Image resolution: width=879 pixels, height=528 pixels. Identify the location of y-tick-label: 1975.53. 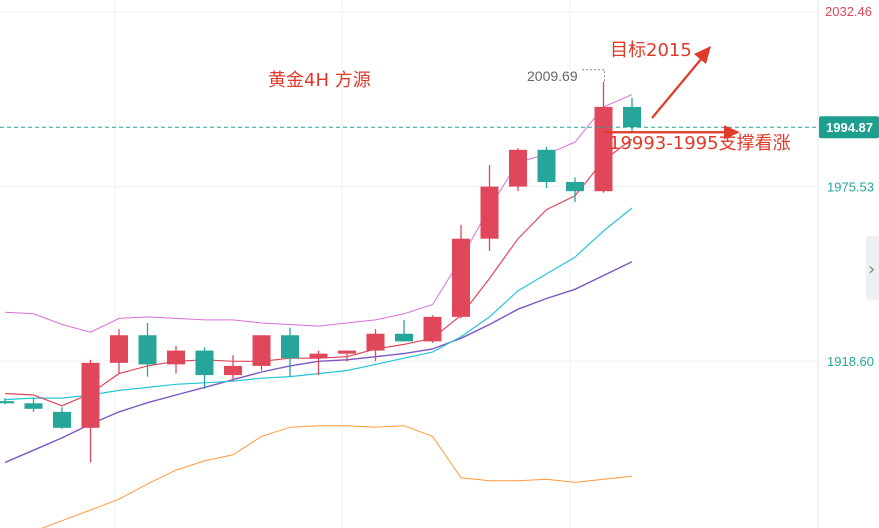
(850, 187).